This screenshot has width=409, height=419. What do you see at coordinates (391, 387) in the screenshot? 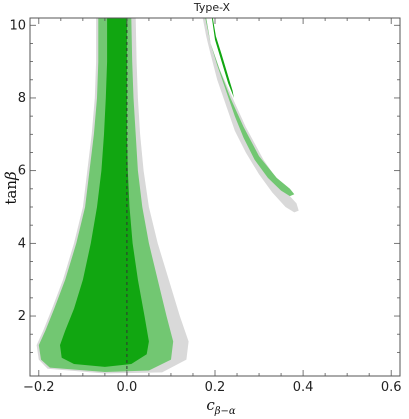
I see `x-tick-label: 0.6` at bounding box center [391, 387].